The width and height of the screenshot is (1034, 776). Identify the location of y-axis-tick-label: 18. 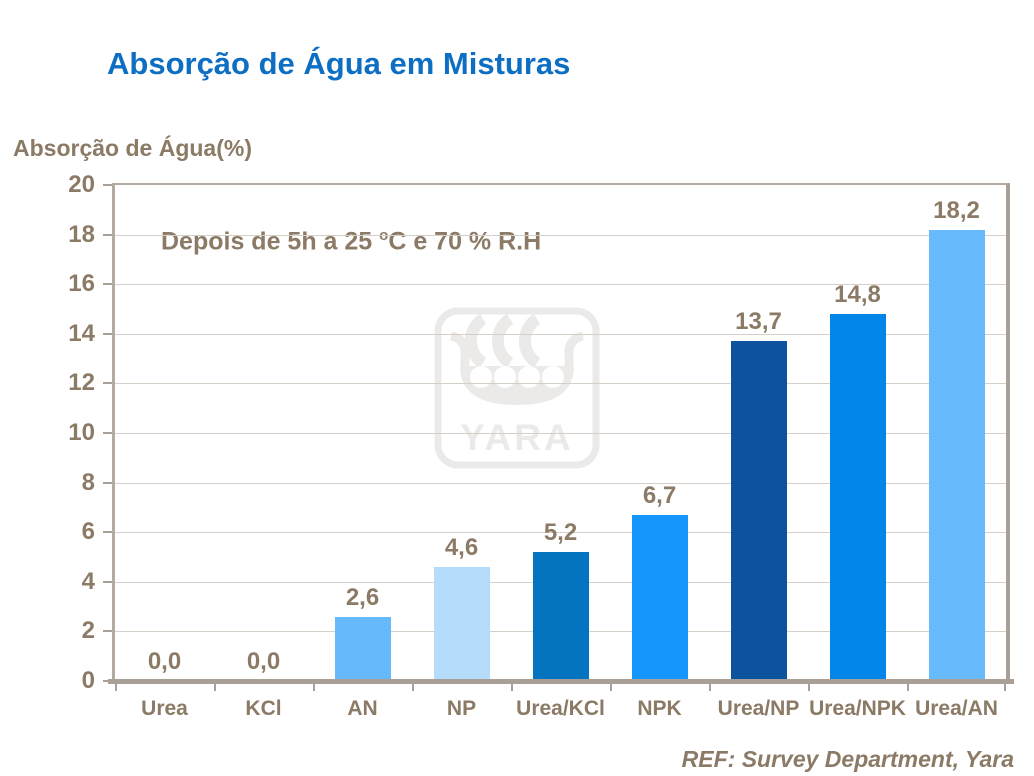
(81, 234).